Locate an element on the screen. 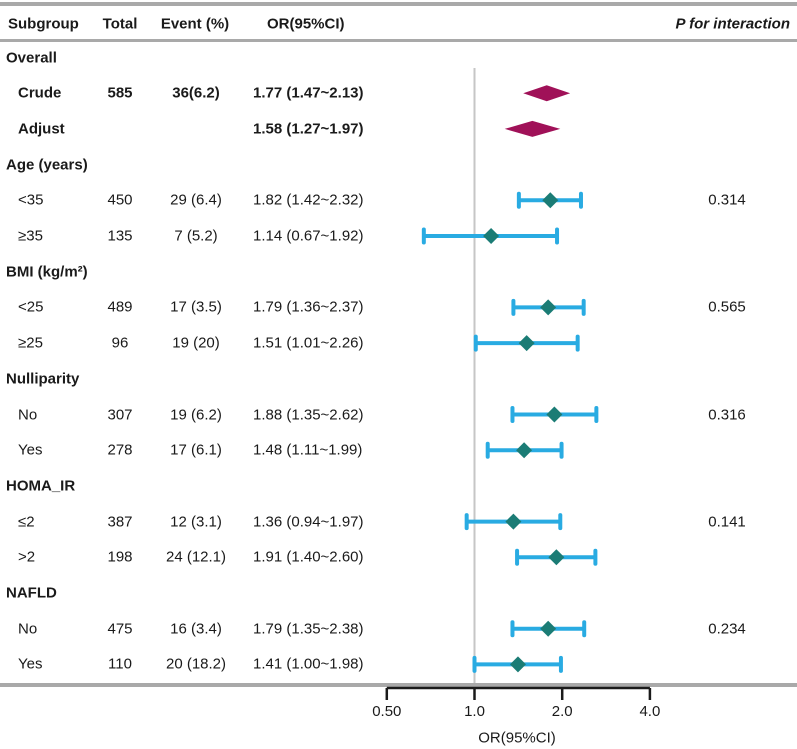 The image size is (797, 749). col-header-total: Total is located at coordinates (120, 24).